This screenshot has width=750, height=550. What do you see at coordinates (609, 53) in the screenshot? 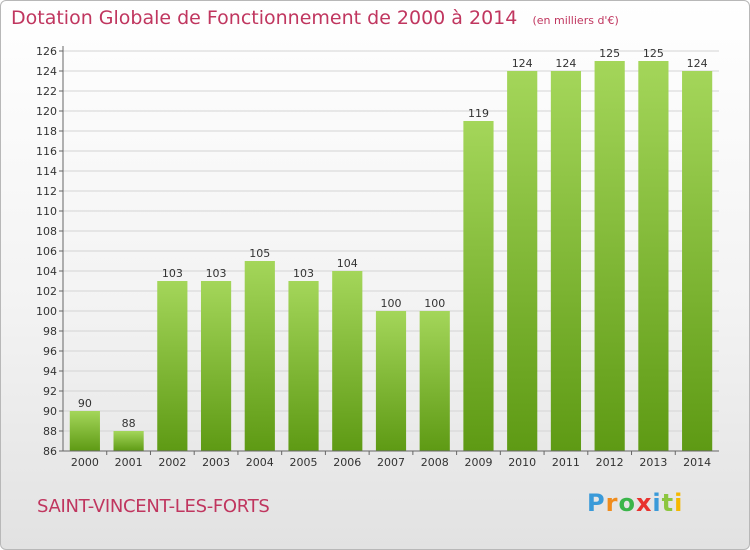
I see `data-label-2012: 125` at bounding box center [609, 53].